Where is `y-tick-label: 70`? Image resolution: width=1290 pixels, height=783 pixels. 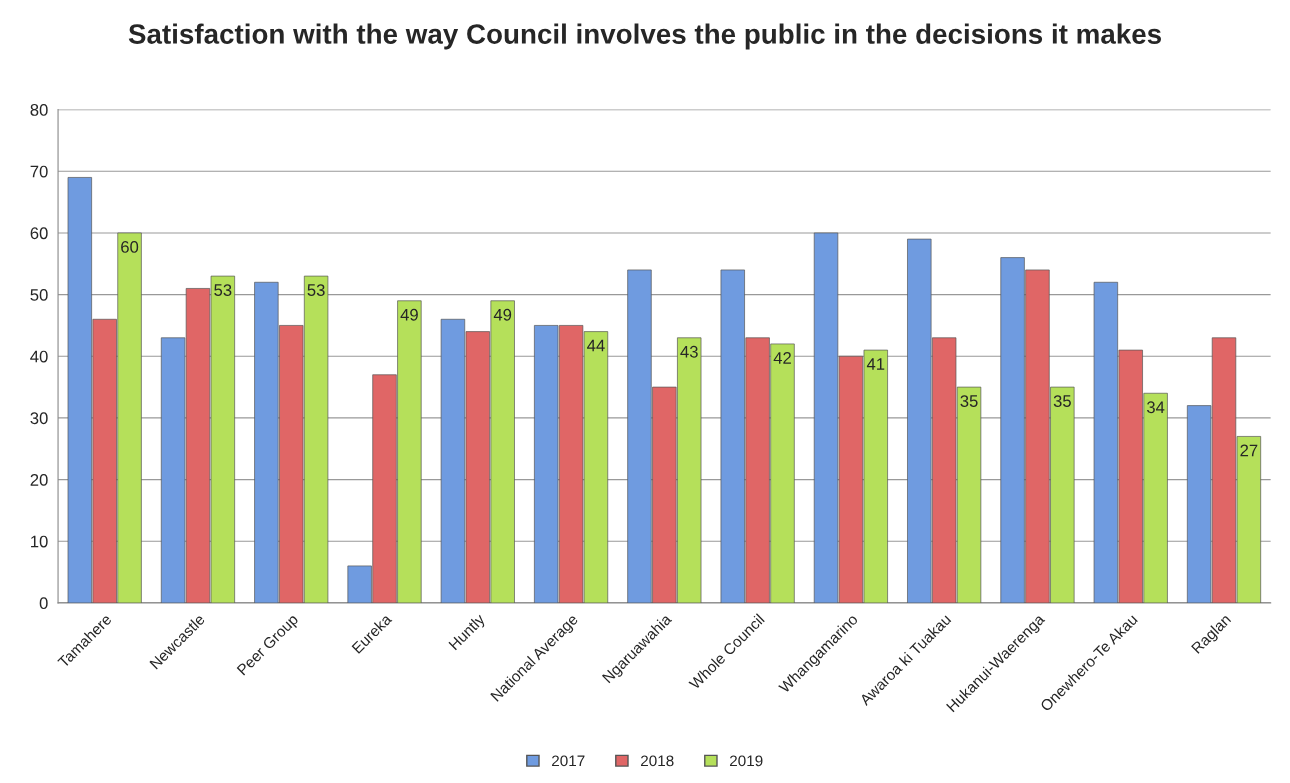 y-tick-label: 70 is located at coordinates (39, 171).